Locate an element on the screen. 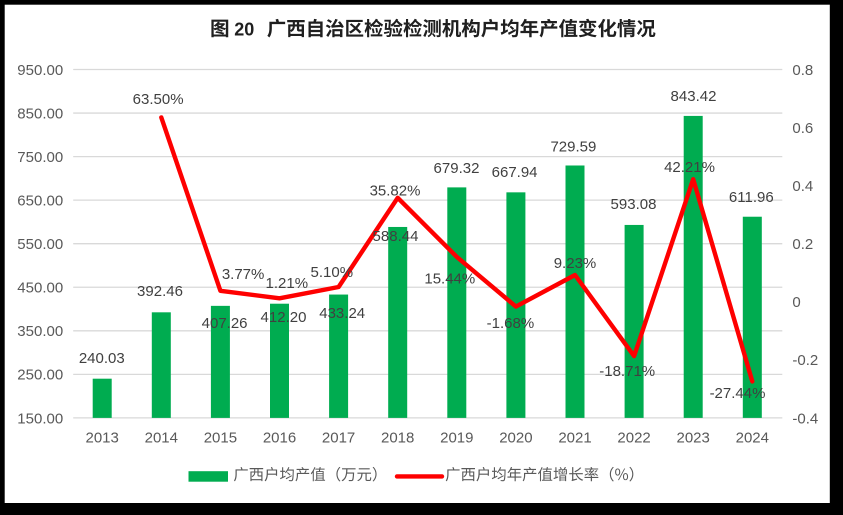 This screenshot has width=843, height=515. svg-text: 0 is located at coordinates (796, 302).